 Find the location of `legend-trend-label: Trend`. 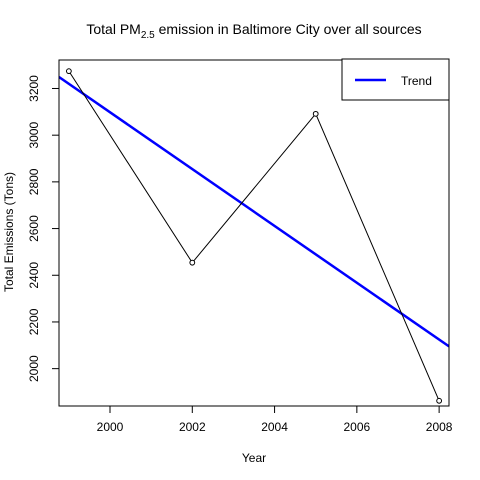

legend-trend-label: Trend is located at coordinates (416, 81).